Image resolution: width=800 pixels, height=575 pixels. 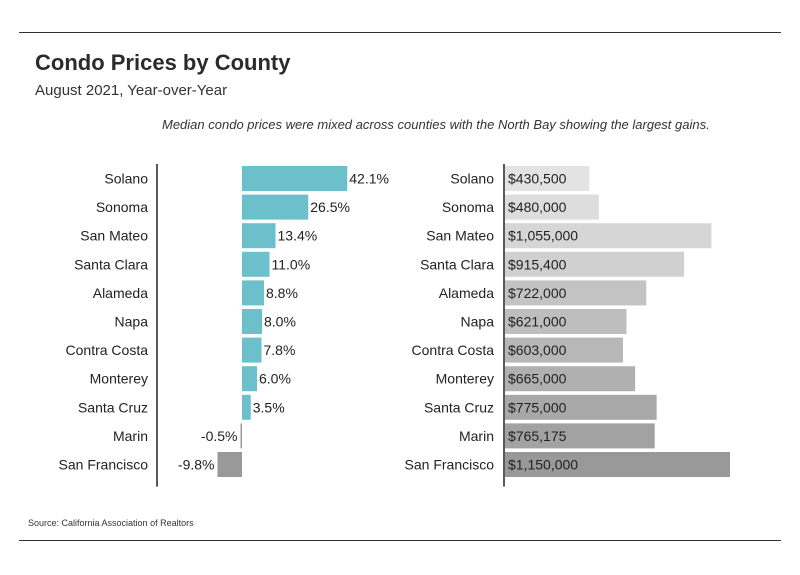 What do you see at coordinates (617, 464) in the screenshot?
I see `price-bar-san-francisco` at bounding box center [617, 464].